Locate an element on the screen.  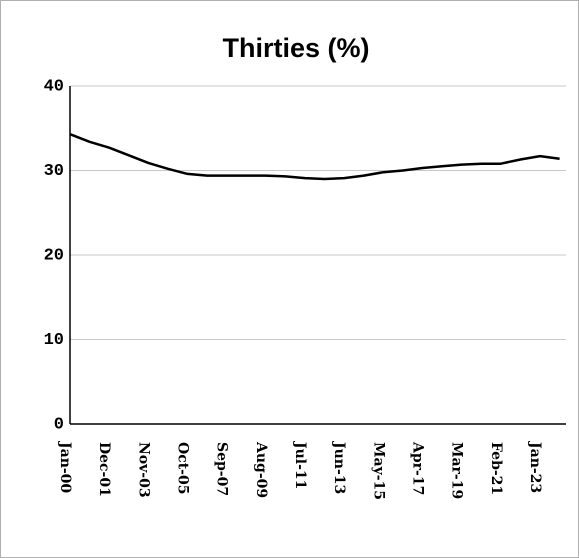
x-tick-label: Jul-11 is located at coordinates (300, 464).